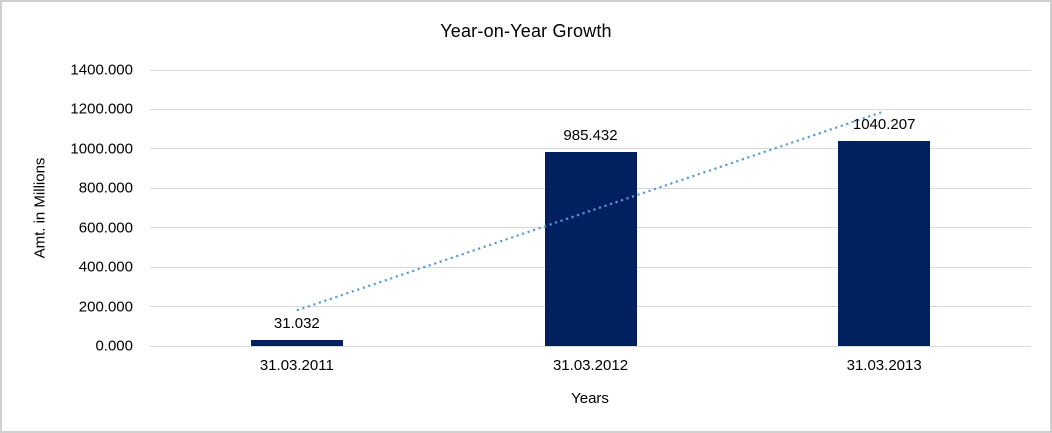 The height and width of the screenshot is (433, 1052). What do you see at coordinates (101, 109) in the screenshot?
I see `y-tick-label: 1200.000` at bounding box center [101, 109].